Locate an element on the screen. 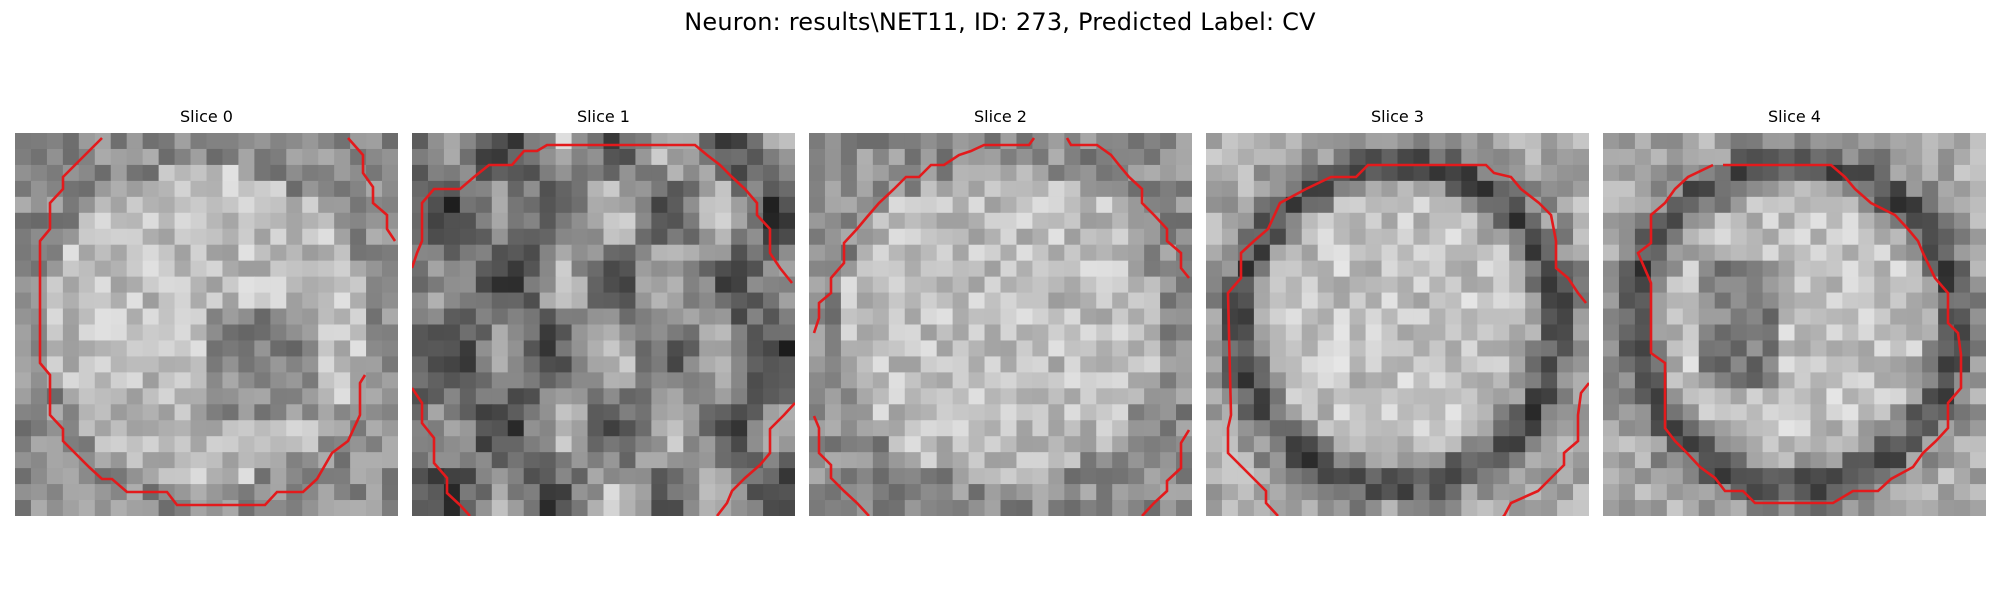  slice-panel-3: Slice 3 is located at coordinates (1397, 314).